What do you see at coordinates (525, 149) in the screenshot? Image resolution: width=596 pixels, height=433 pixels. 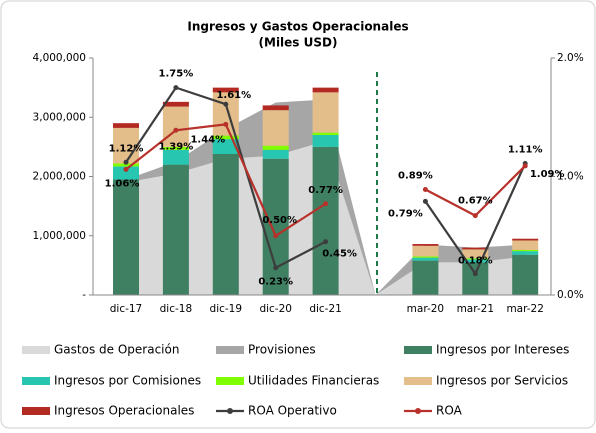 I see `data-label: 1.11%` at bounding box center [525, 149].